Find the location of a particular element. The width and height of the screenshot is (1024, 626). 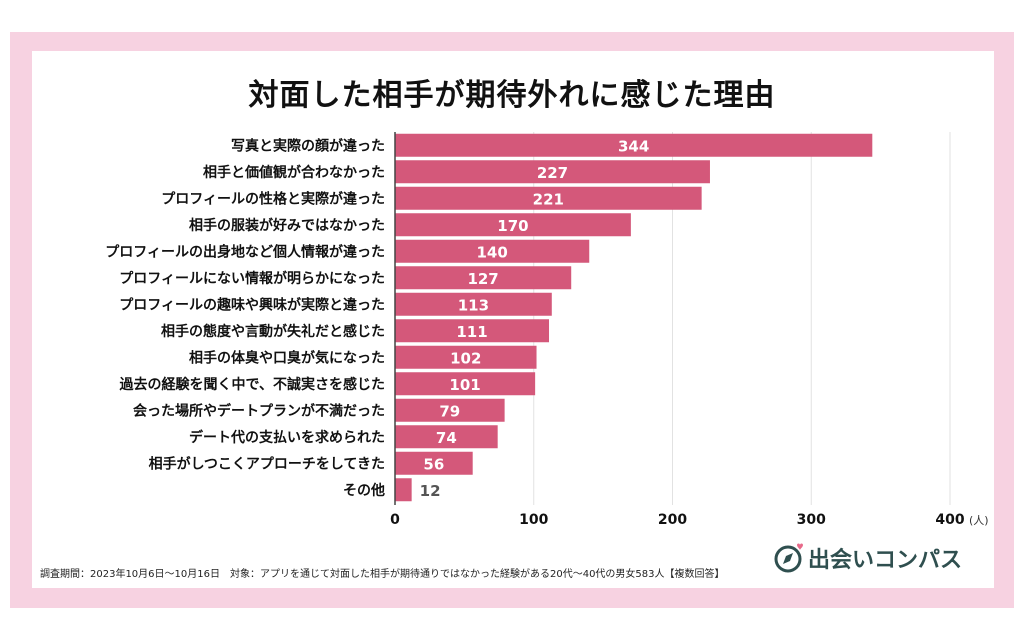

data-label: 102 is located at coordinates (465, 358).